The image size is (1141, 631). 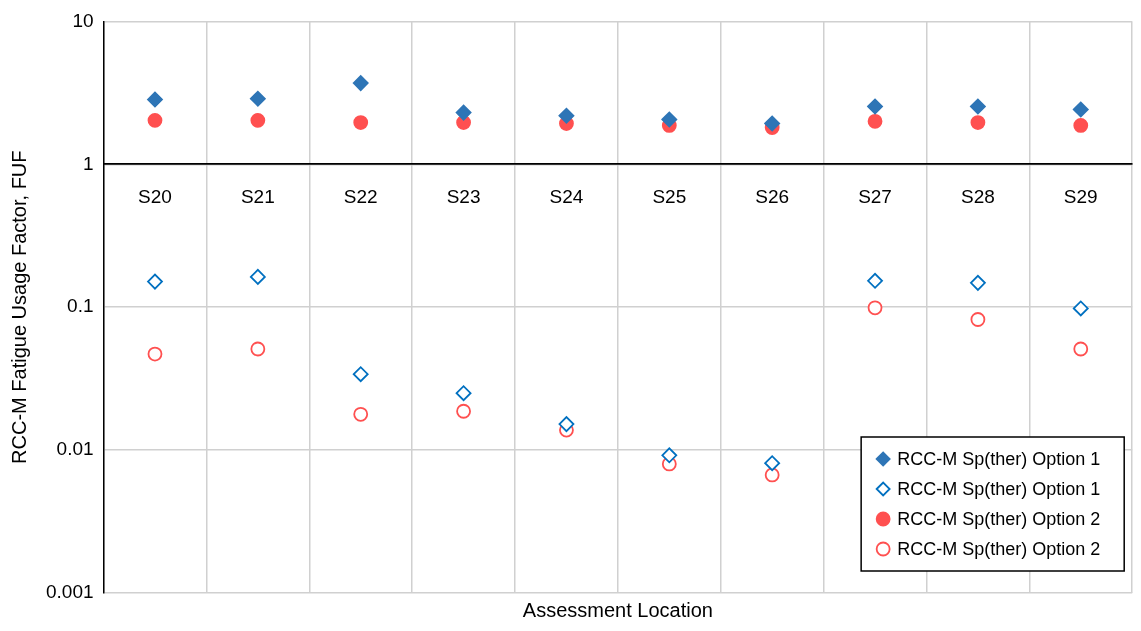 I want to click on x-tick-label: S20, so click(x=155, y=196).